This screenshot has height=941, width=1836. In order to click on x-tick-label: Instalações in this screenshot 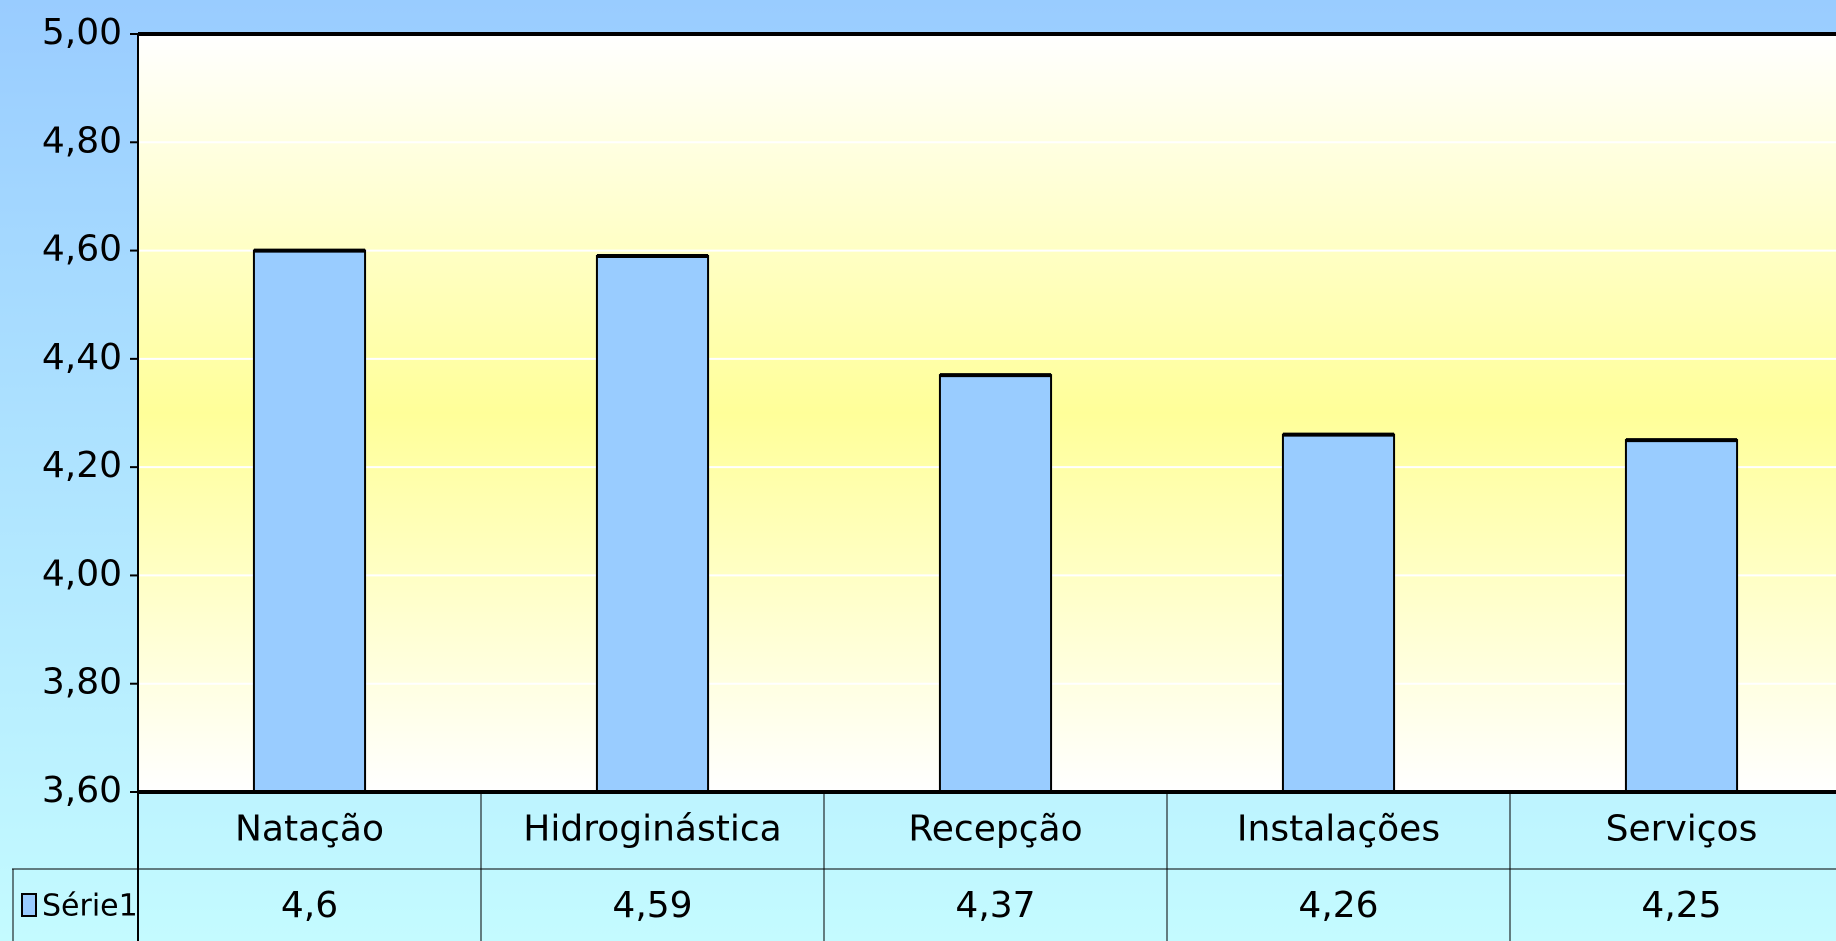, I will do `click(1338, 829)`.